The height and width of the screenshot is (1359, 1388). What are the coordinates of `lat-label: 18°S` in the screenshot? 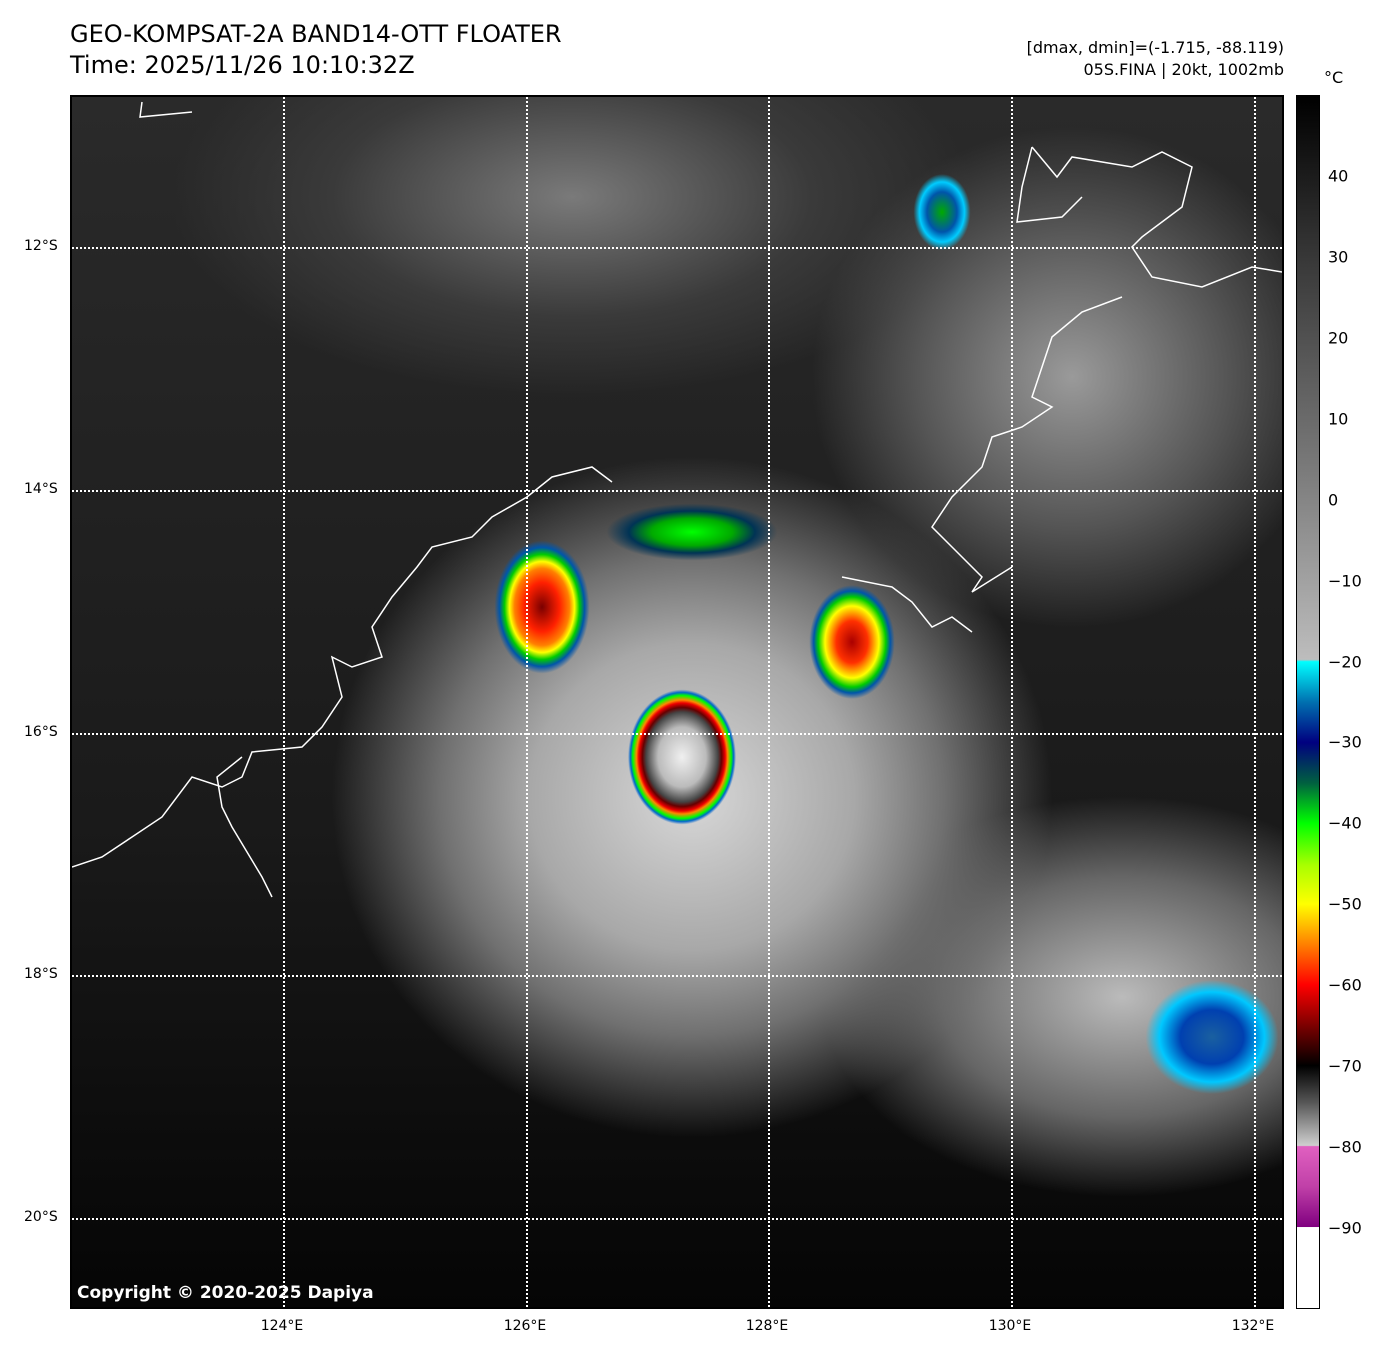 It's located at (41, 974).